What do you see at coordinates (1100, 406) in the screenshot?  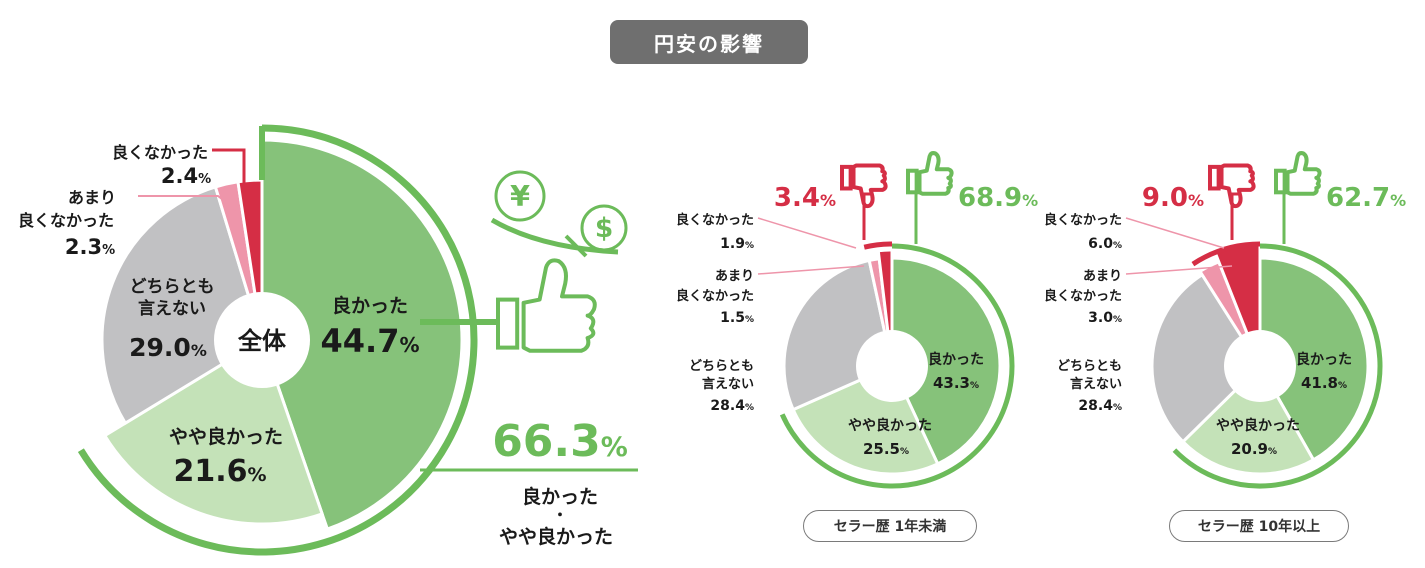 I see `data-label-neutral-chart-2: 28.4%` at bounding box center [1100, 406].